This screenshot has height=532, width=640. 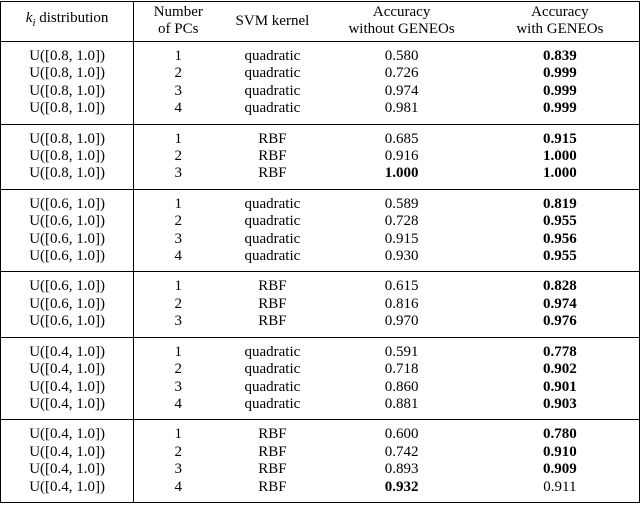 I want to click on table-row: U([0.4, 1.0]) 4 quadratic 0.881 0.903, so click(x=320, y=407).